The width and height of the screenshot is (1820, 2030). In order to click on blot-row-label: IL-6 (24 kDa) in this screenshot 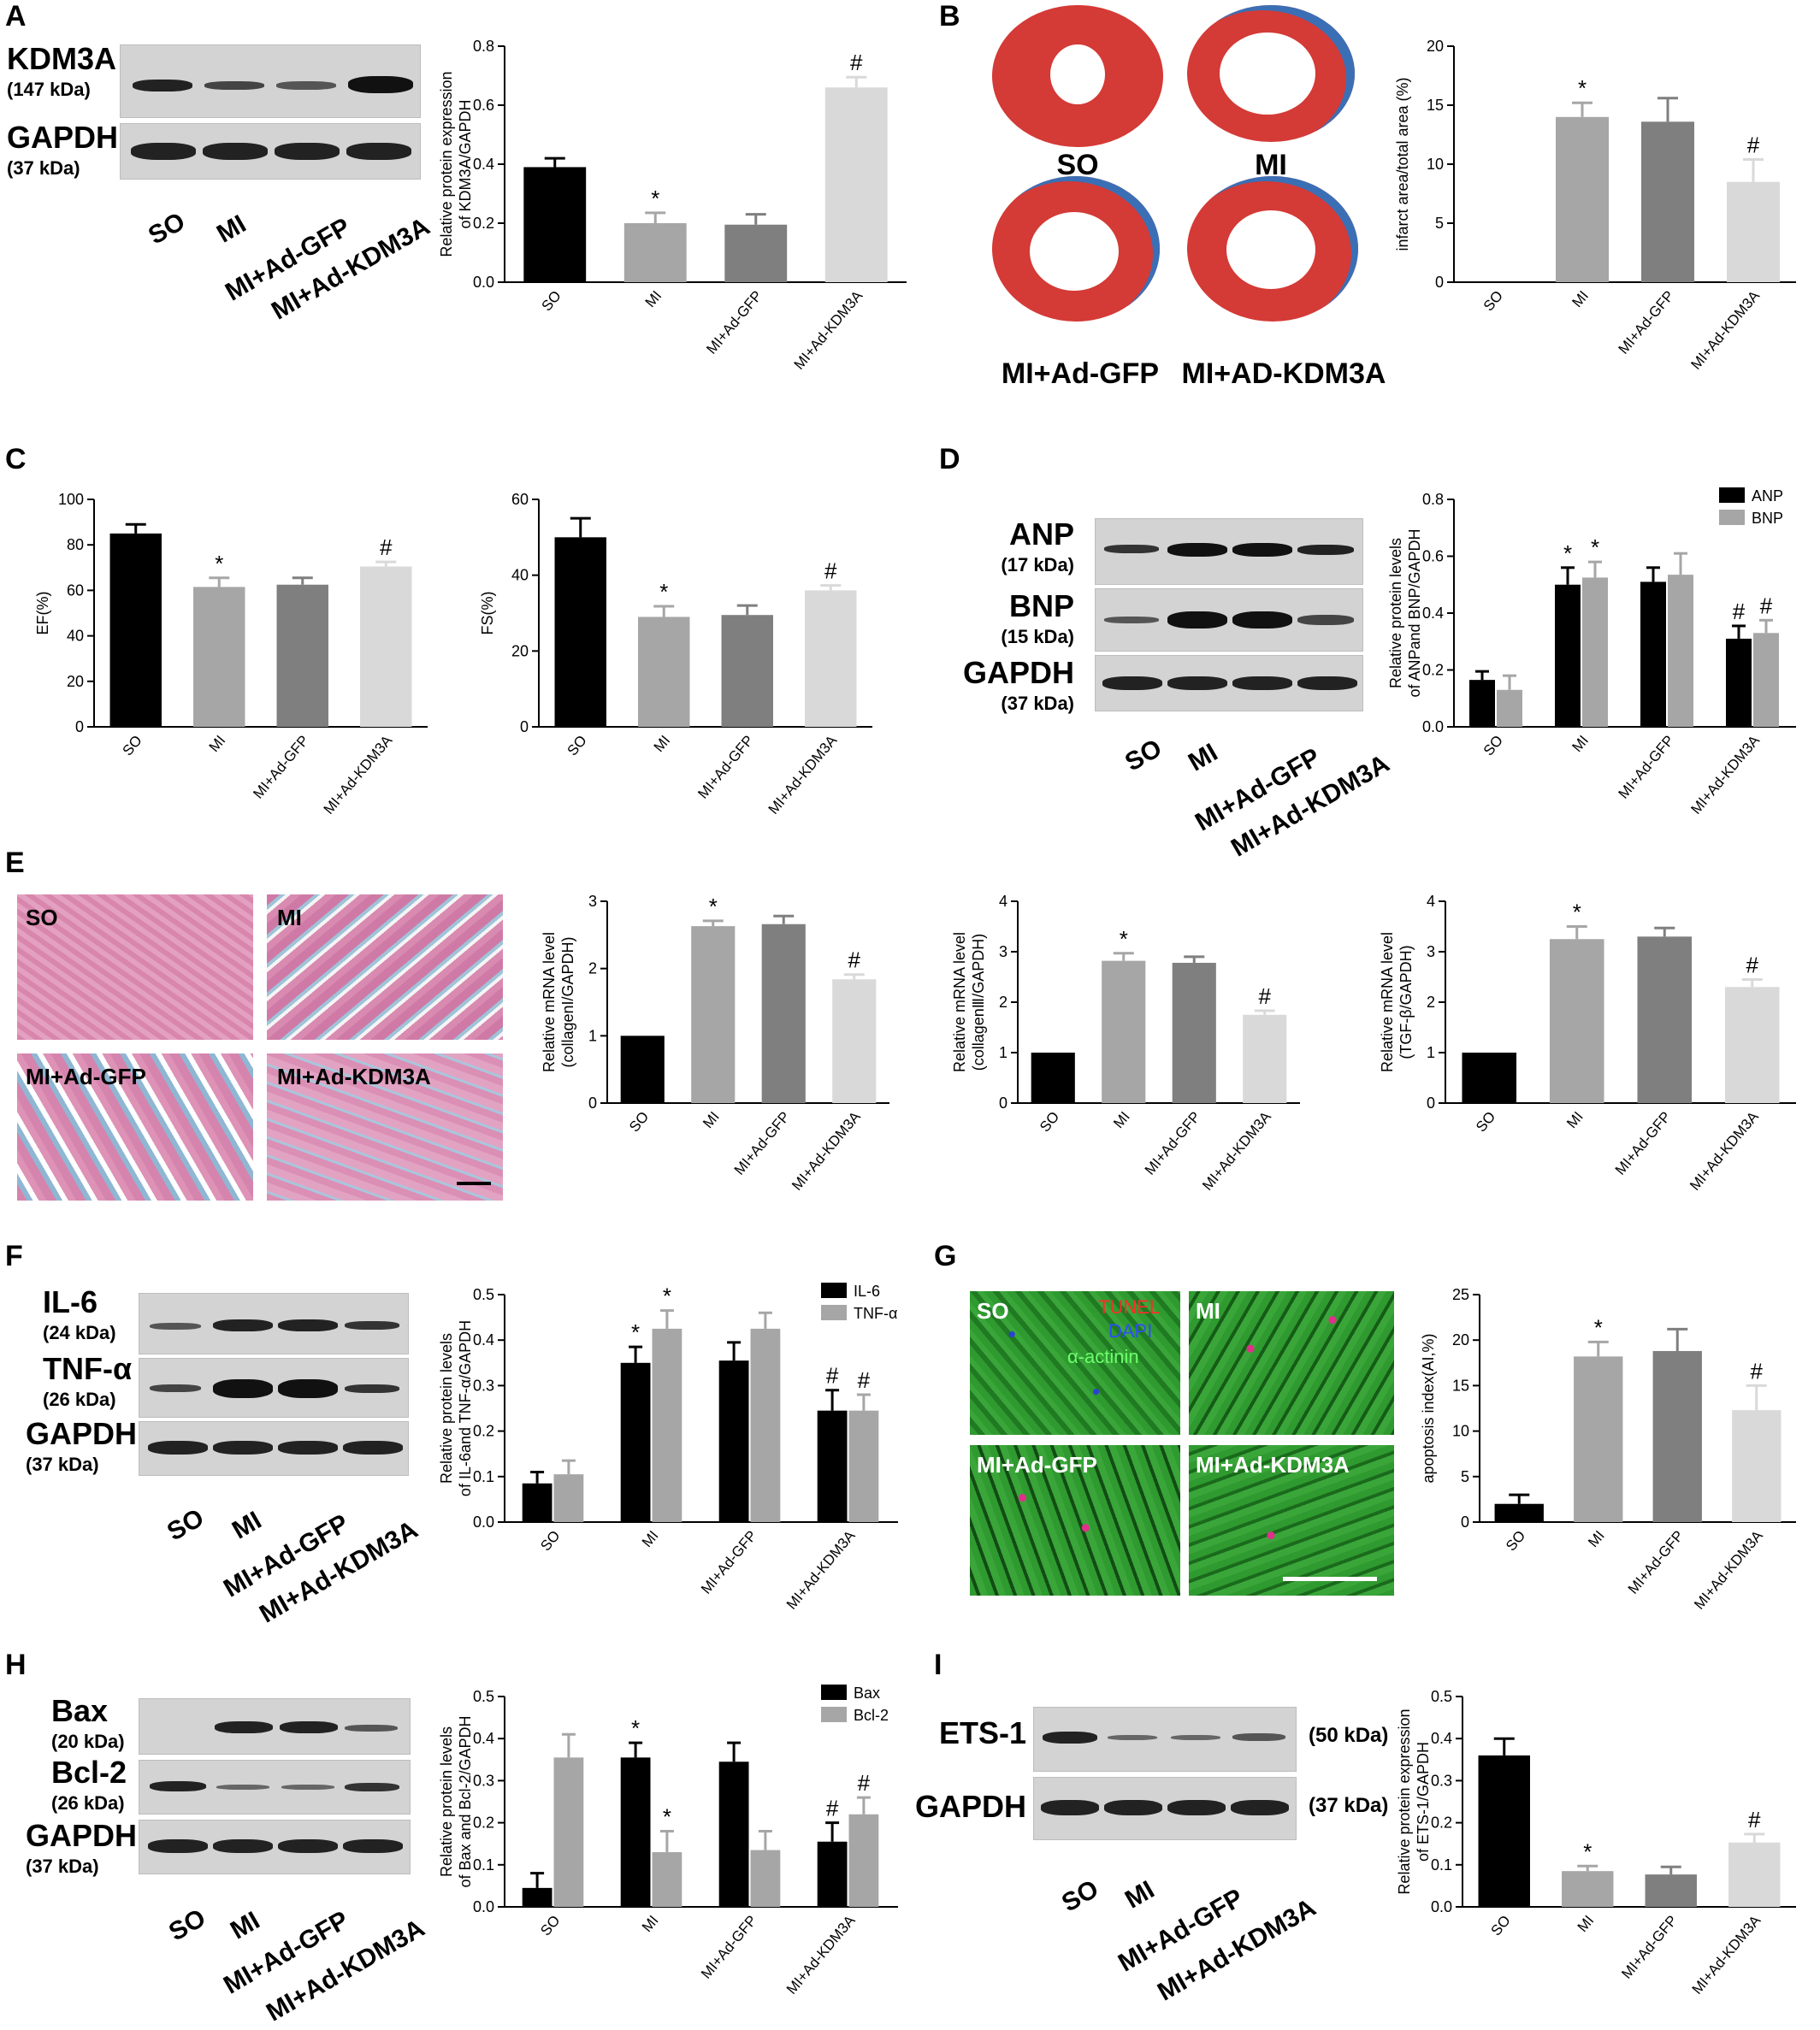, I will do `click(79, 1314)`.